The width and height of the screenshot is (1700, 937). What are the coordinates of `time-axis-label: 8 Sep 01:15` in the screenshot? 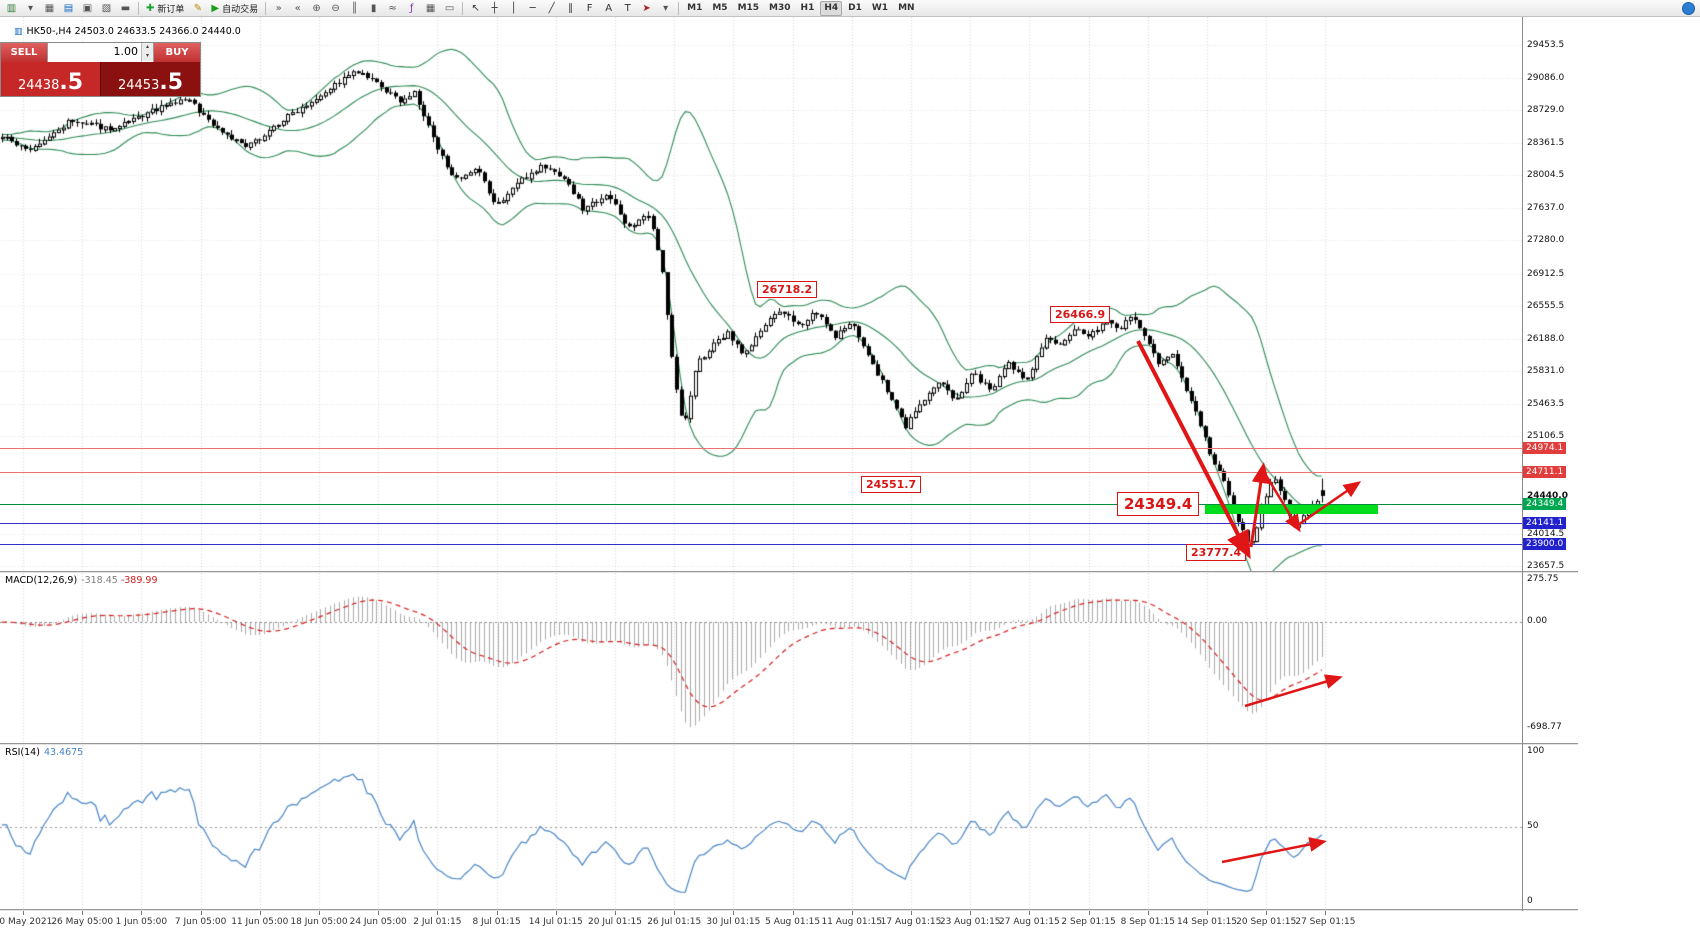 It's located at (1147, 922).